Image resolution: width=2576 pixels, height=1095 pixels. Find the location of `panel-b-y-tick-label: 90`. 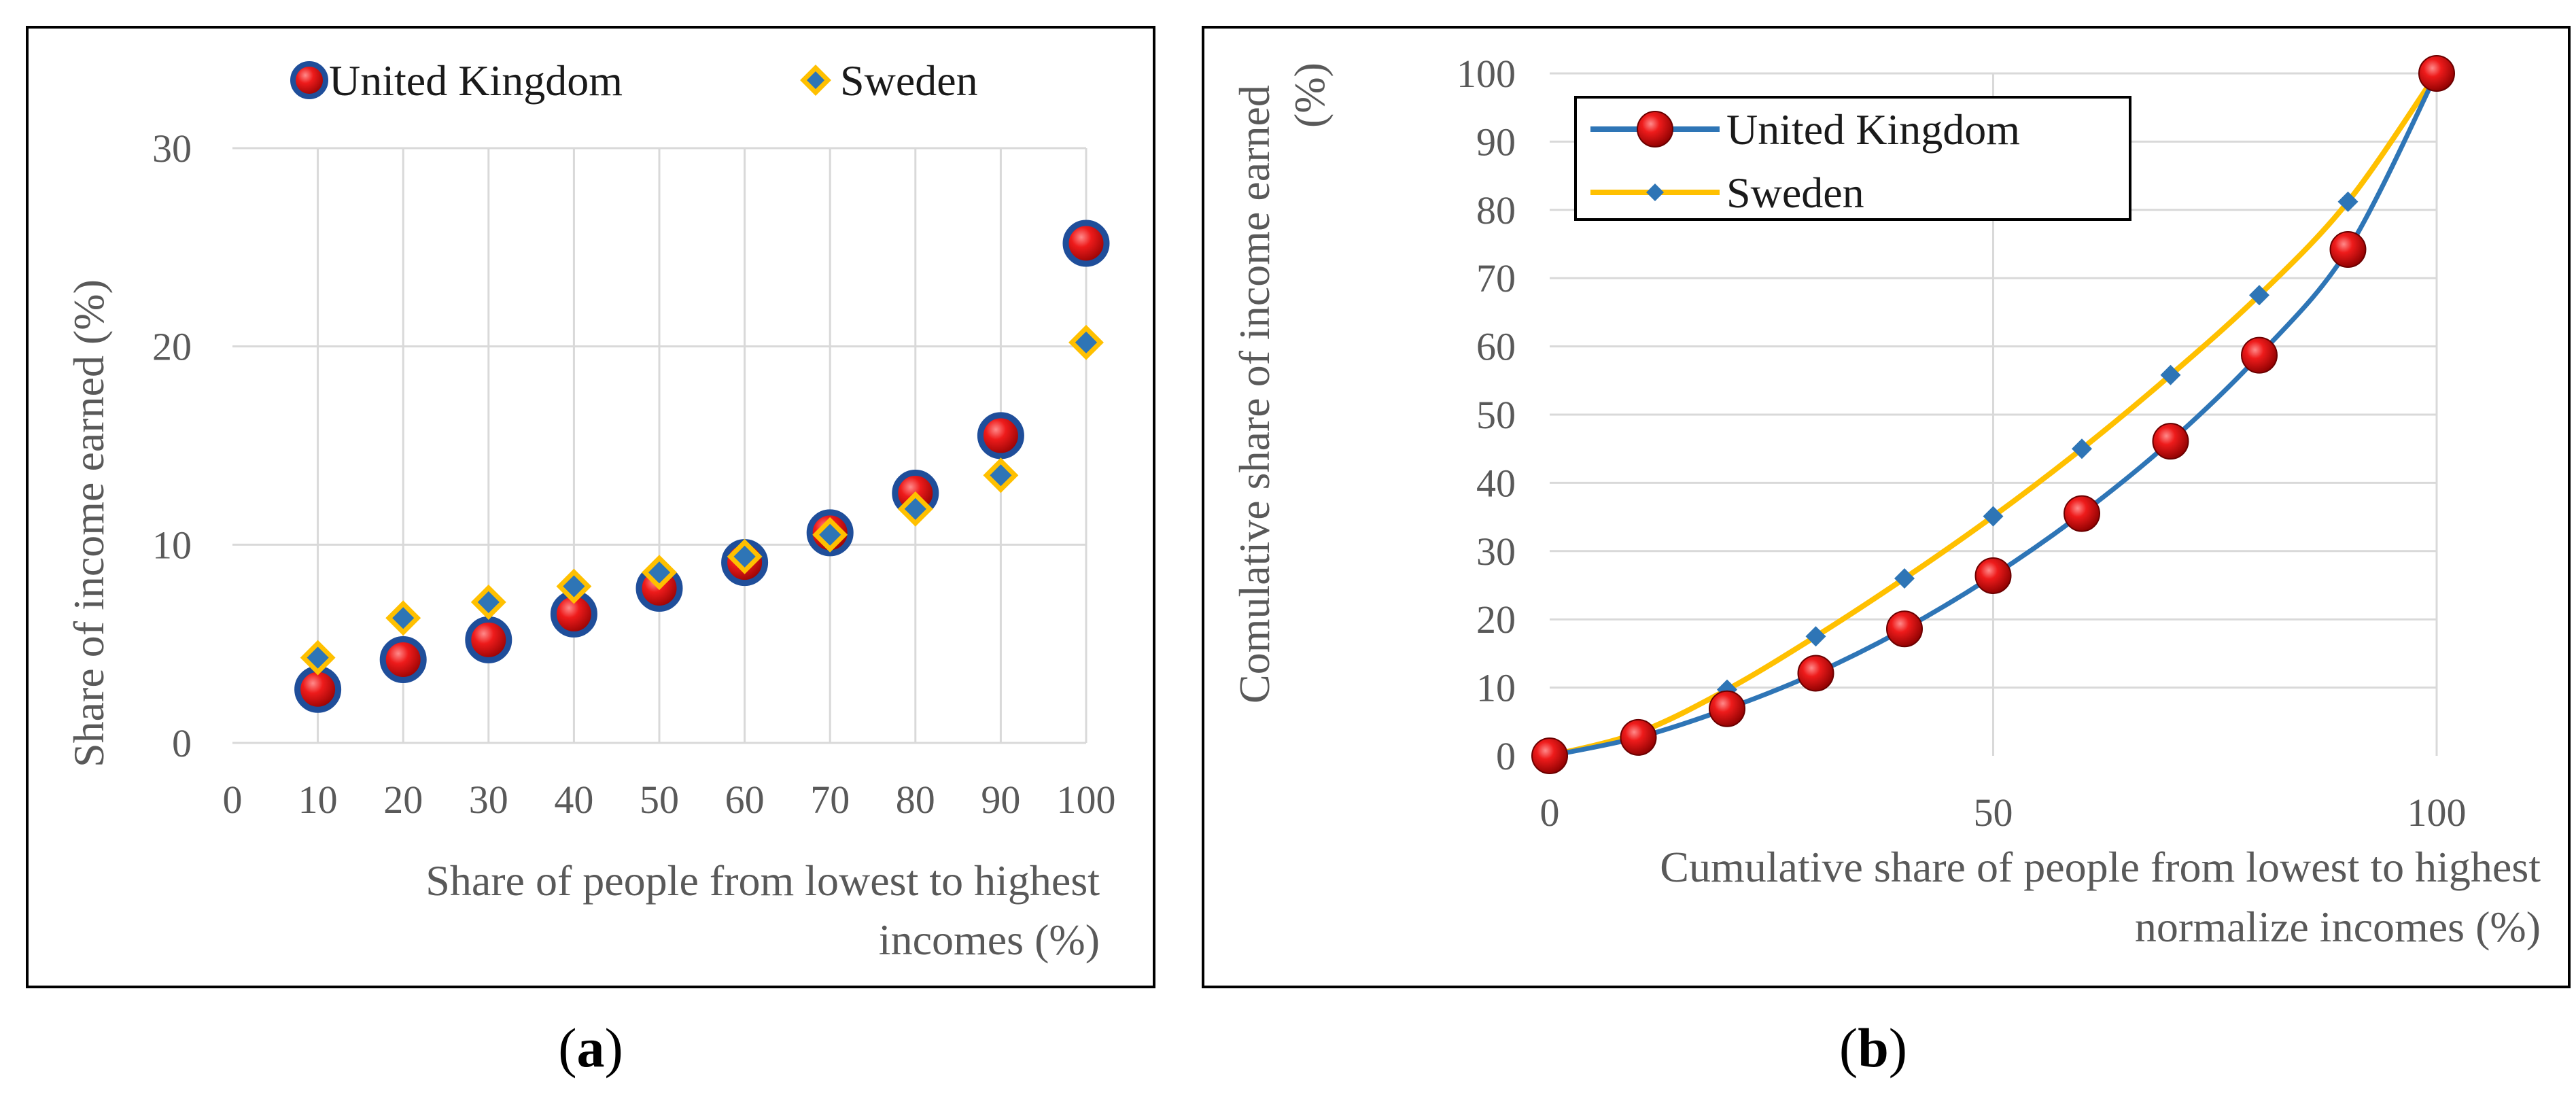

panel-b-y-tick-label: 90 is located at coordinates (1496, 142).